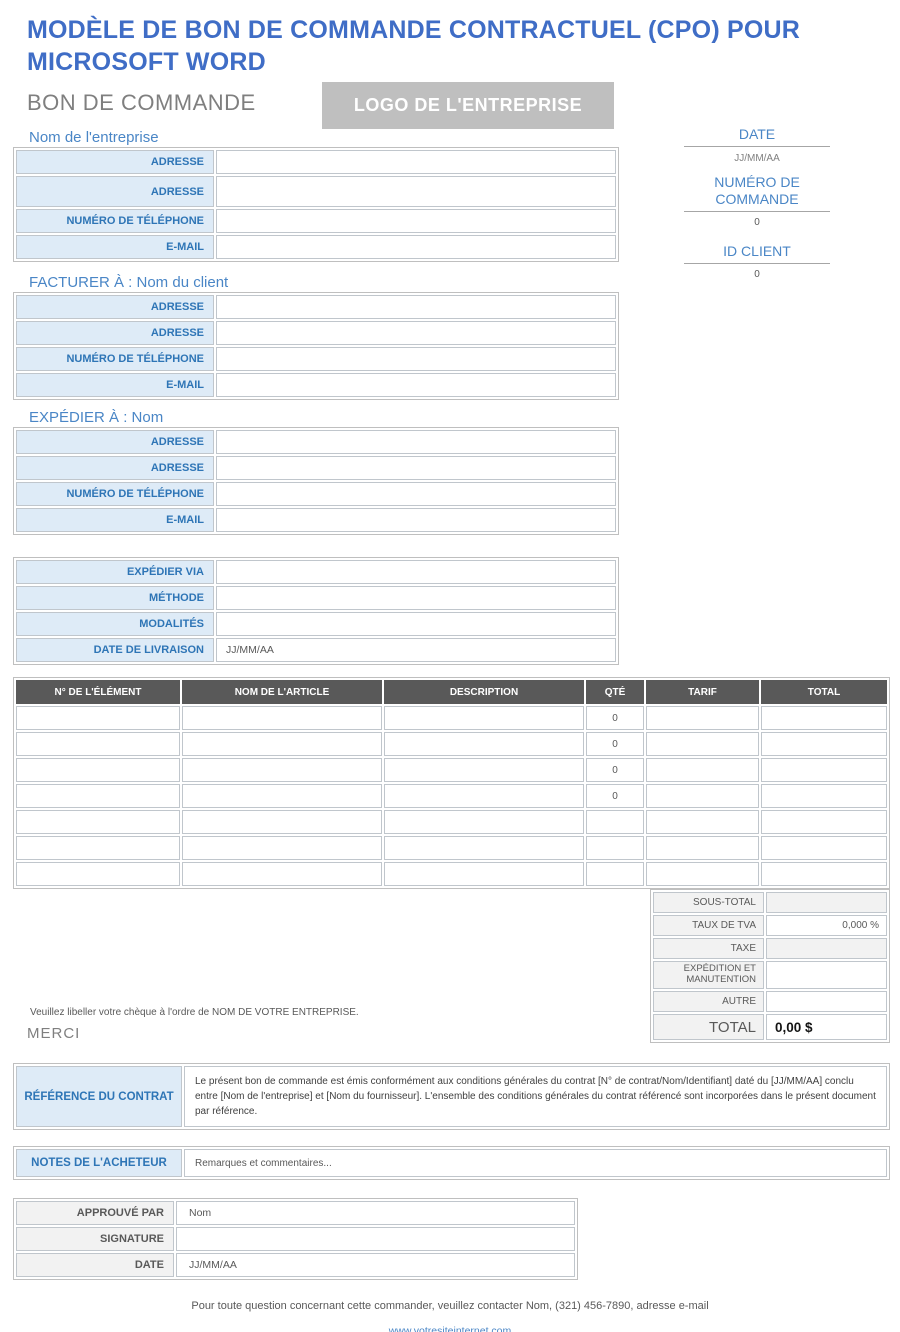 Image resolution: width=900 pixels, height=1332 pixels. What do you see at coordinates (115, 442) in the screenshot?
I see `address-1-label: ADRESSE` at bounding box center [115, 442].